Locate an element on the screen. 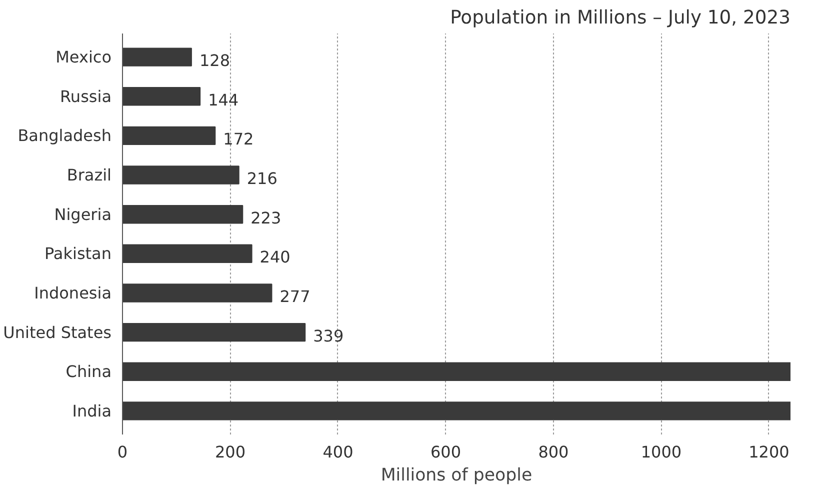 This screenshot has height=498, width=815. data-label: 277 is located at coordinates (295, 296).